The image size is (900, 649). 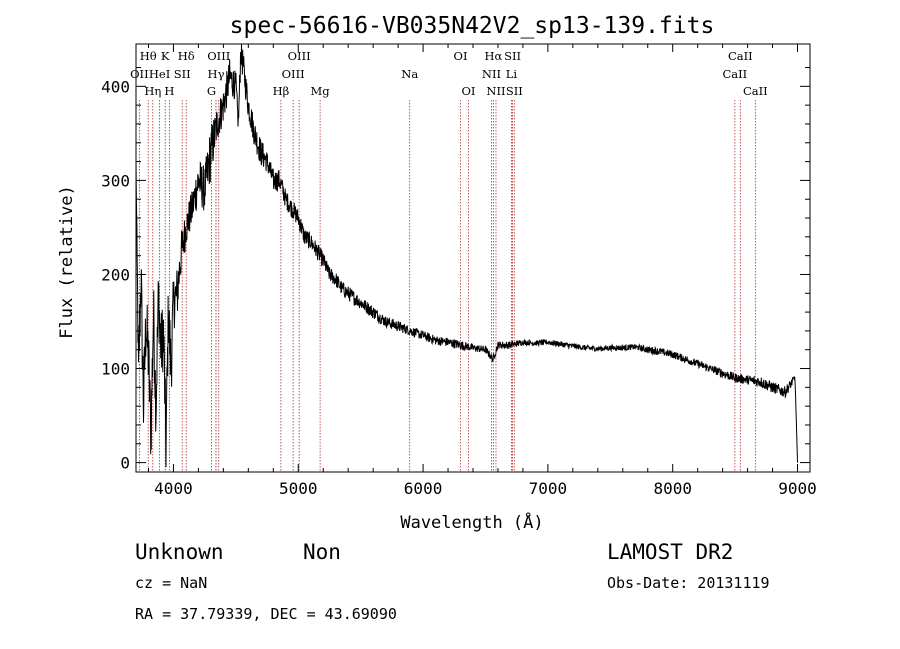 I want to click on chart-title: spec-56616-VB035N42V2_sp13-139.fits, so click(x=472, y=26).